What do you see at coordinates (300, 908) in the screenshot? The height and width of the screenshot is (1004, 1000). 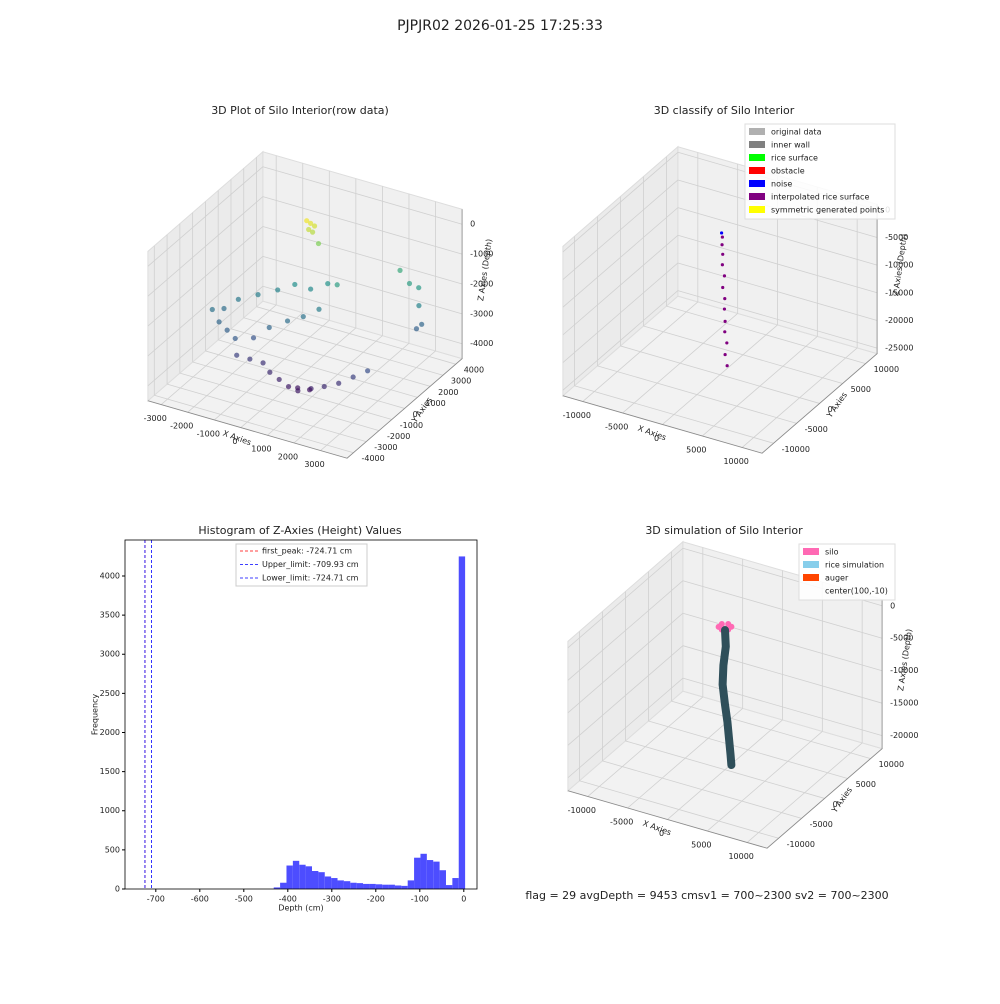 I see `x-axis-label: Depth (cm)` at bounding box center [300, 908].